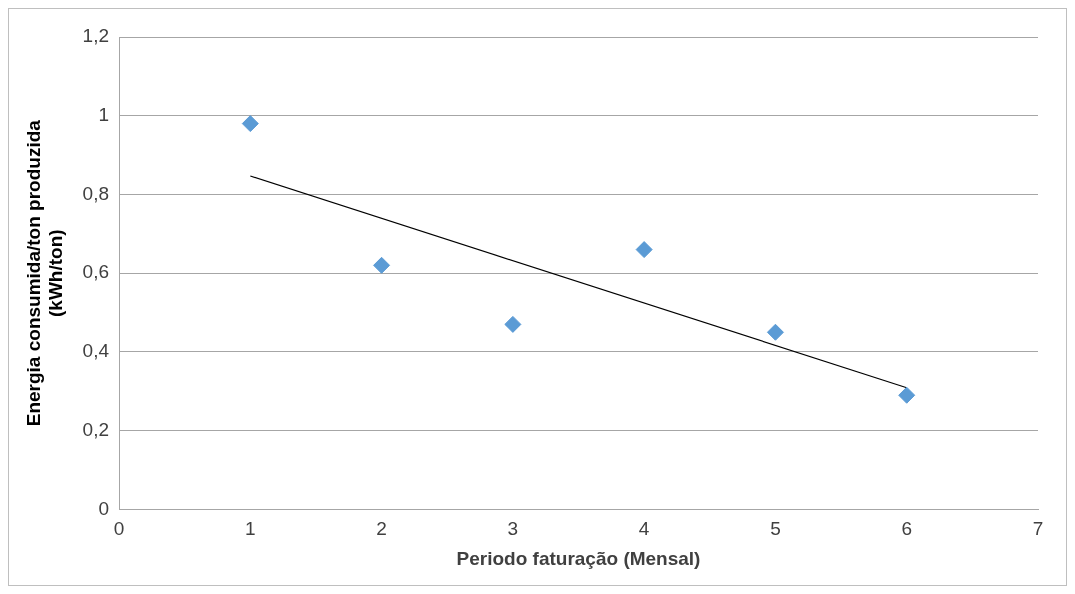 This screenshot has width=1075, height=594. I want to click on x-tick-label: 1, so click(250, 529).